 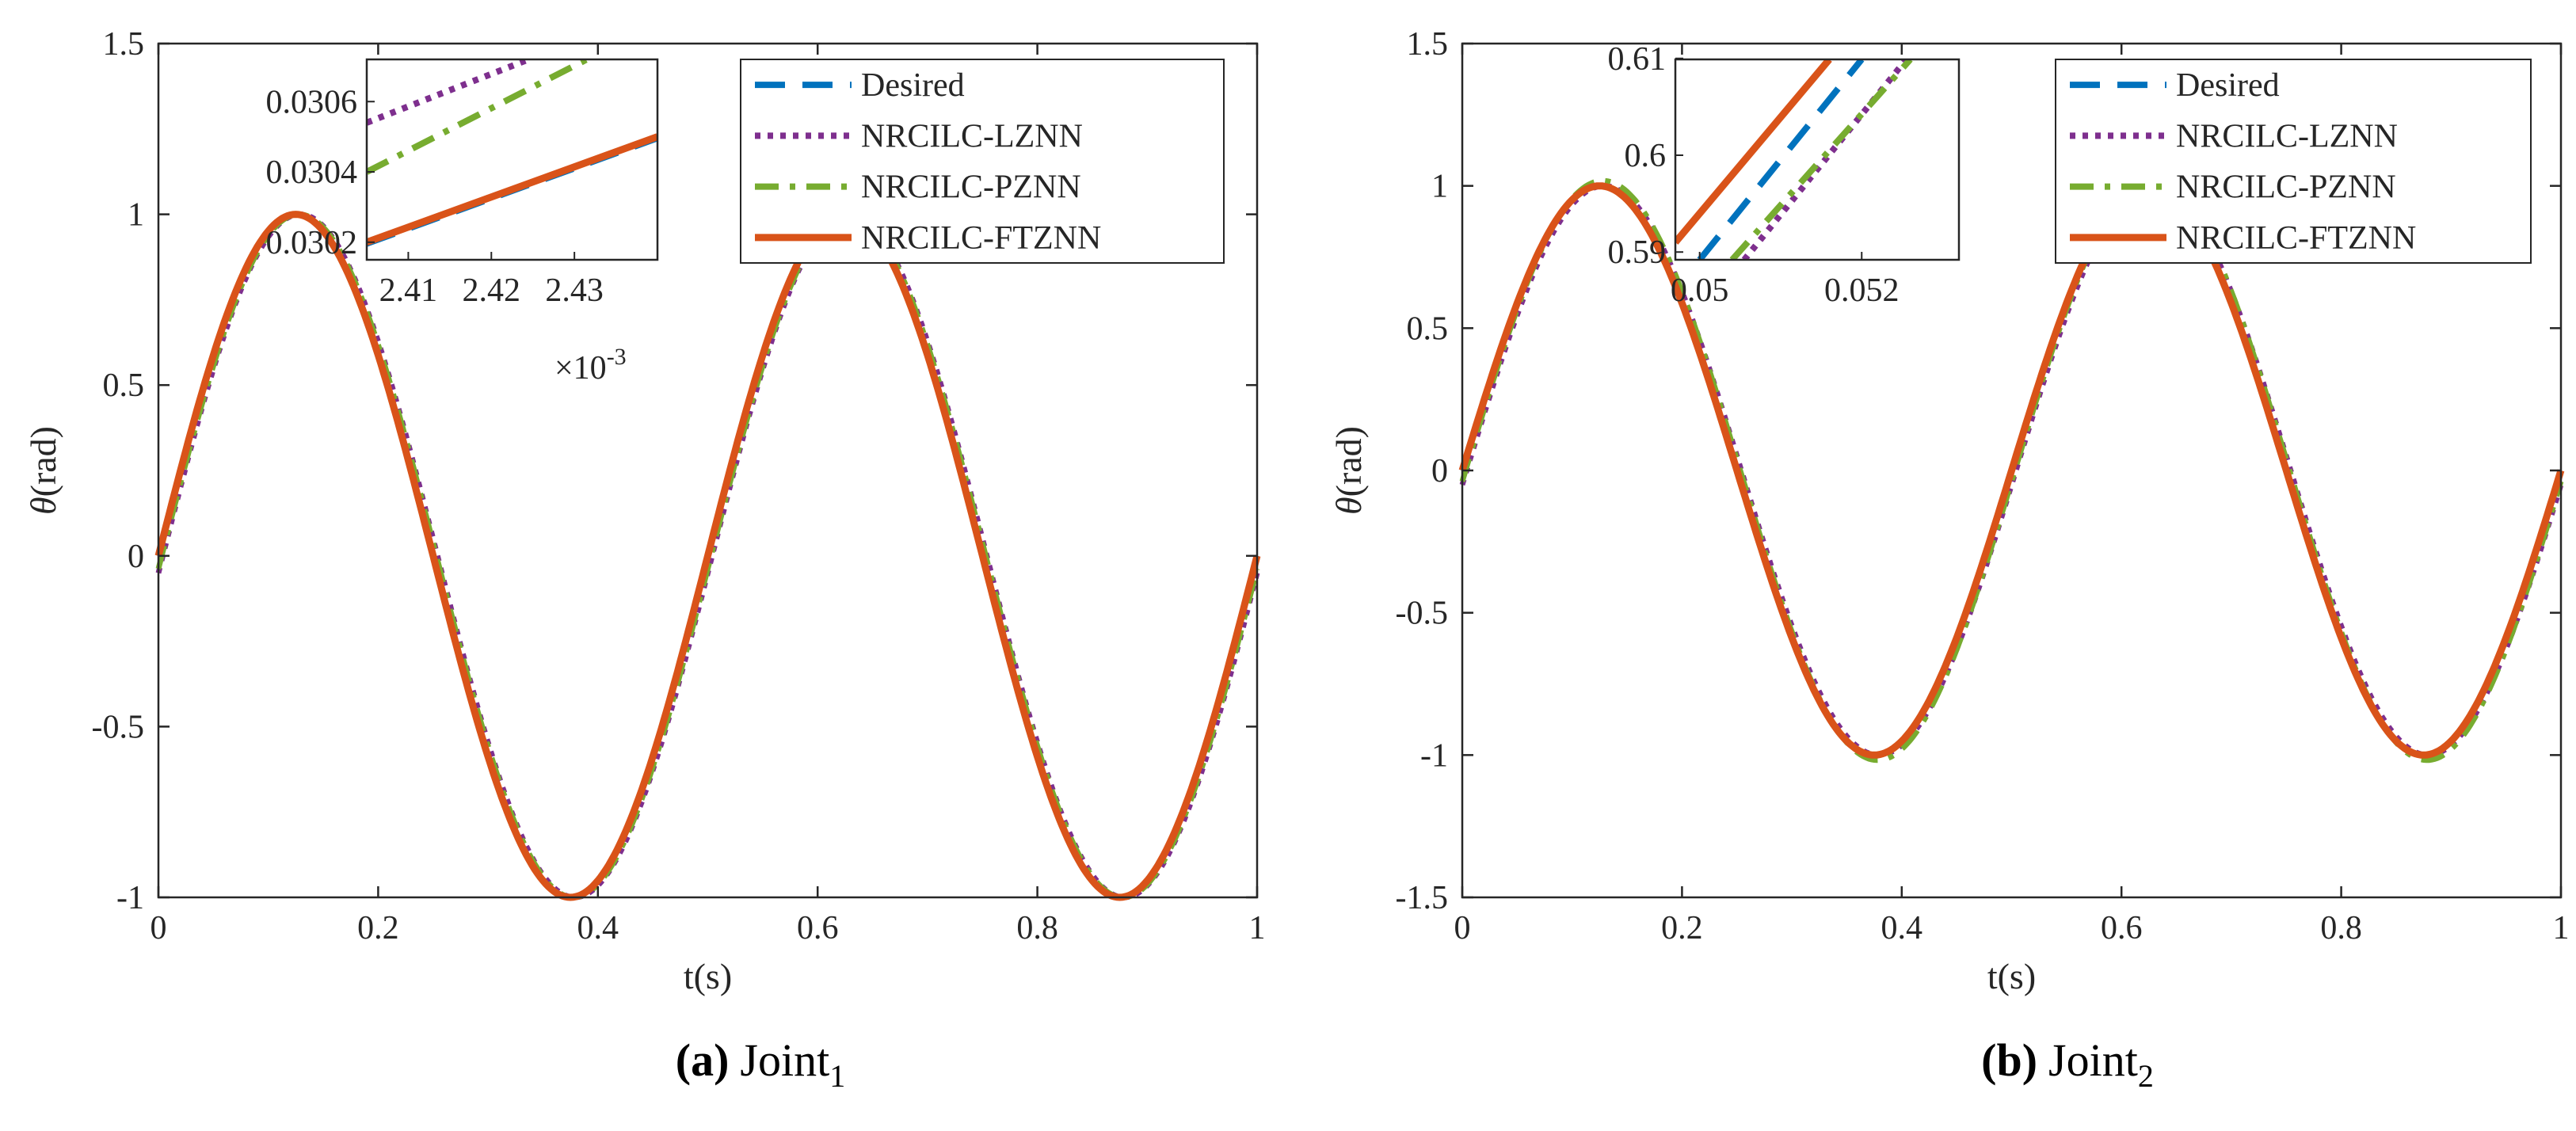 What do you see at coordinates (837, 1076) in the screenshot?
I see `caption-subscript: 1` at bounding box center [837, 1076].